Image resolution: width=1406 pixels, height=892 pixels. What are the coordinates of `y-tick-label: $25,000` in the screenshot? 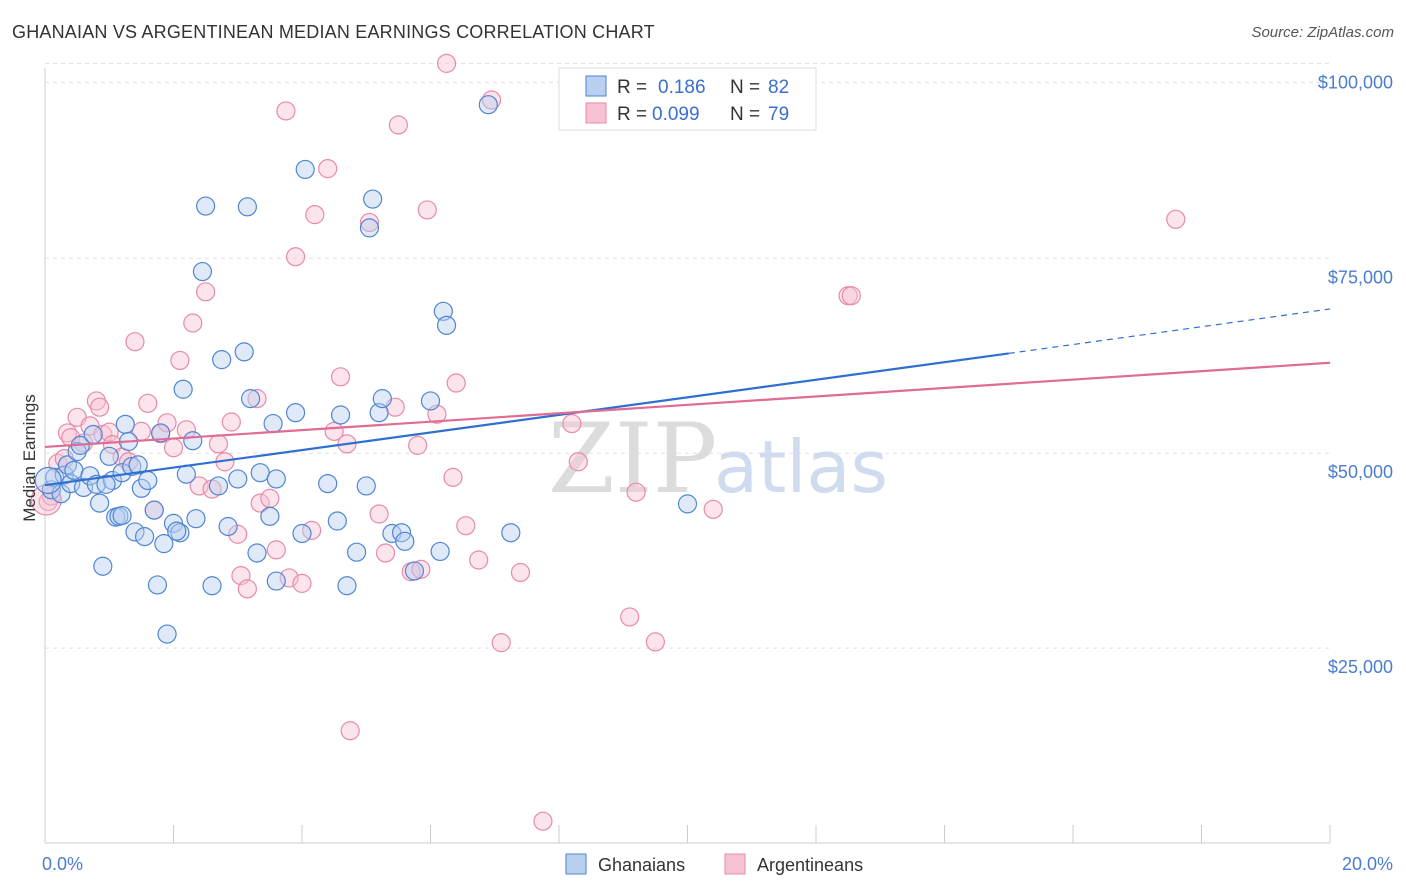 It's located at (1360, 667).